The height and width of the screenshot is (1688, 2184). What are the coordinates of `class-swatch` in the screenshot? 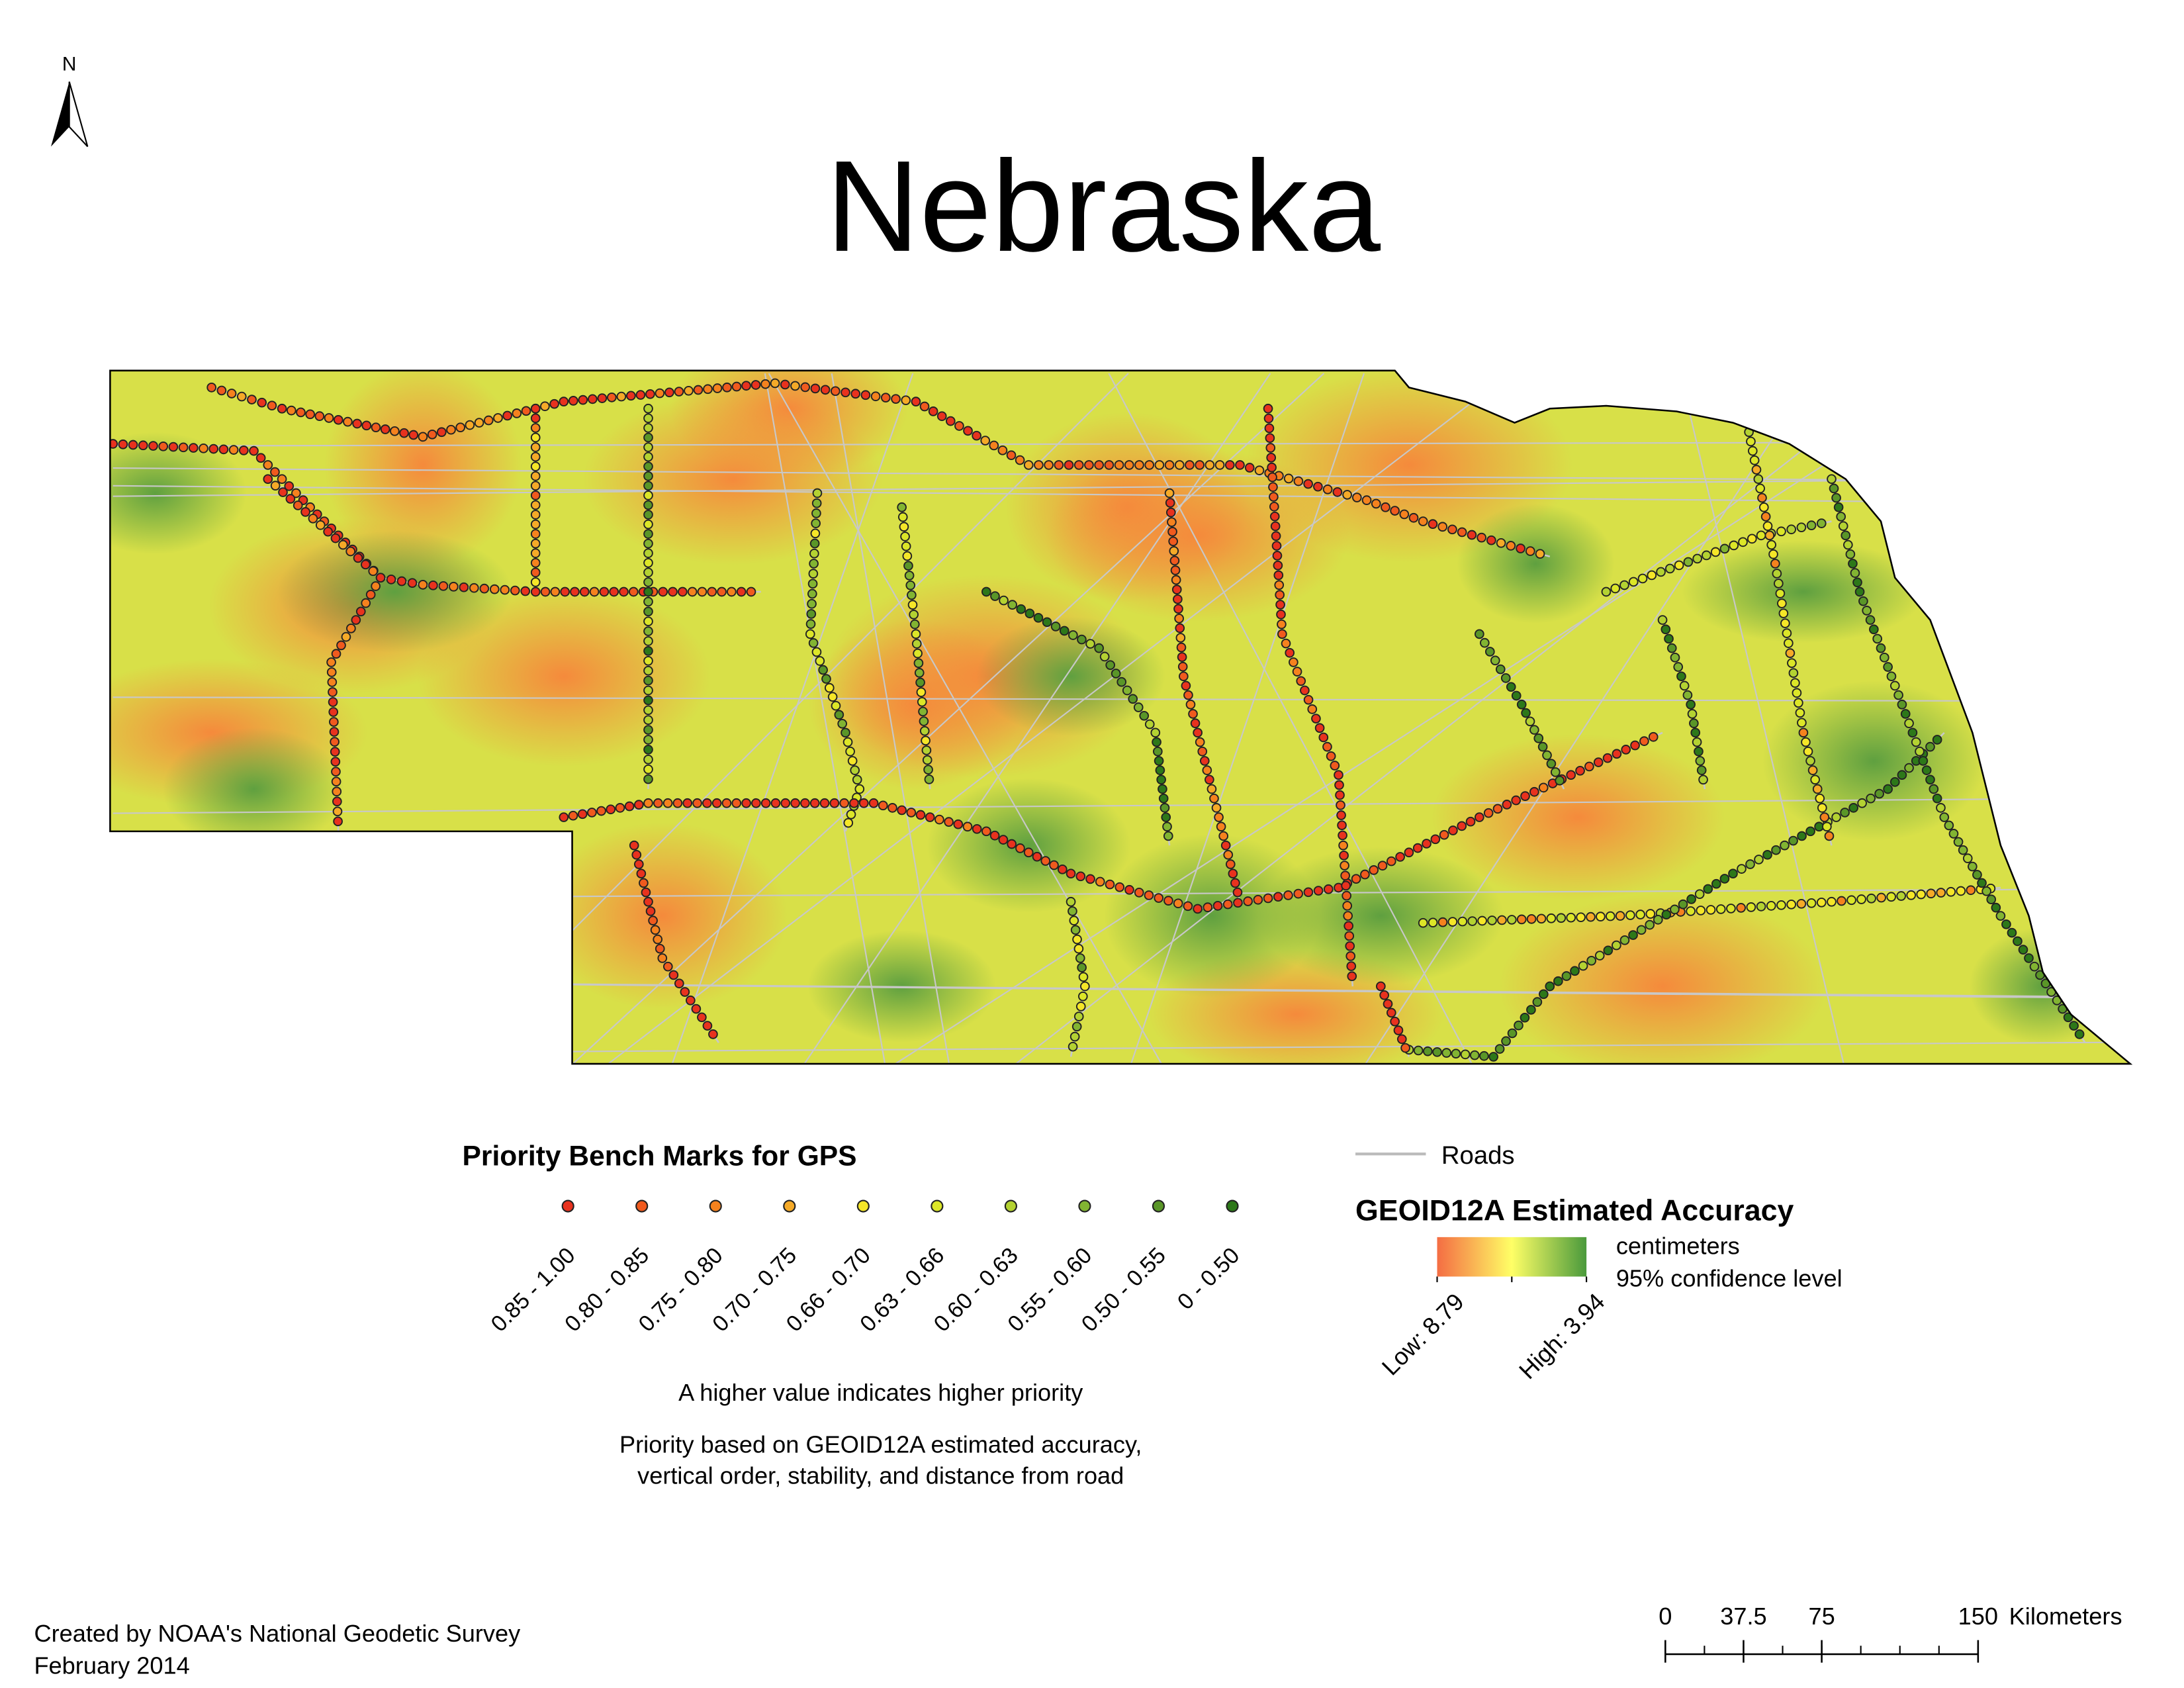 It's located at (937, 1206).